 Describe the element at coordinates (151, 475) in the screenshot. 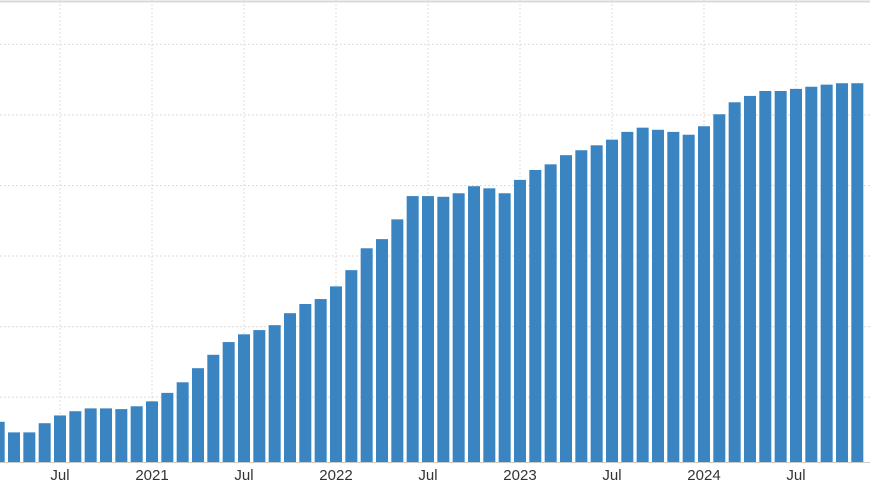

I see `x-tick-label: 2021` at that location.